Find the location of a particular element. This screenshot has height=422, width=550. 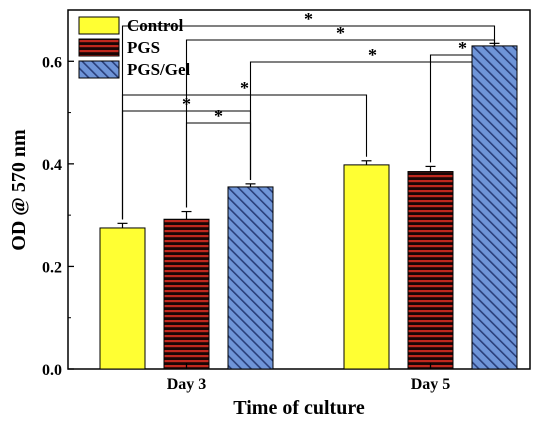

legend-label-pgs: PGS is located at coordinates (143, 47).